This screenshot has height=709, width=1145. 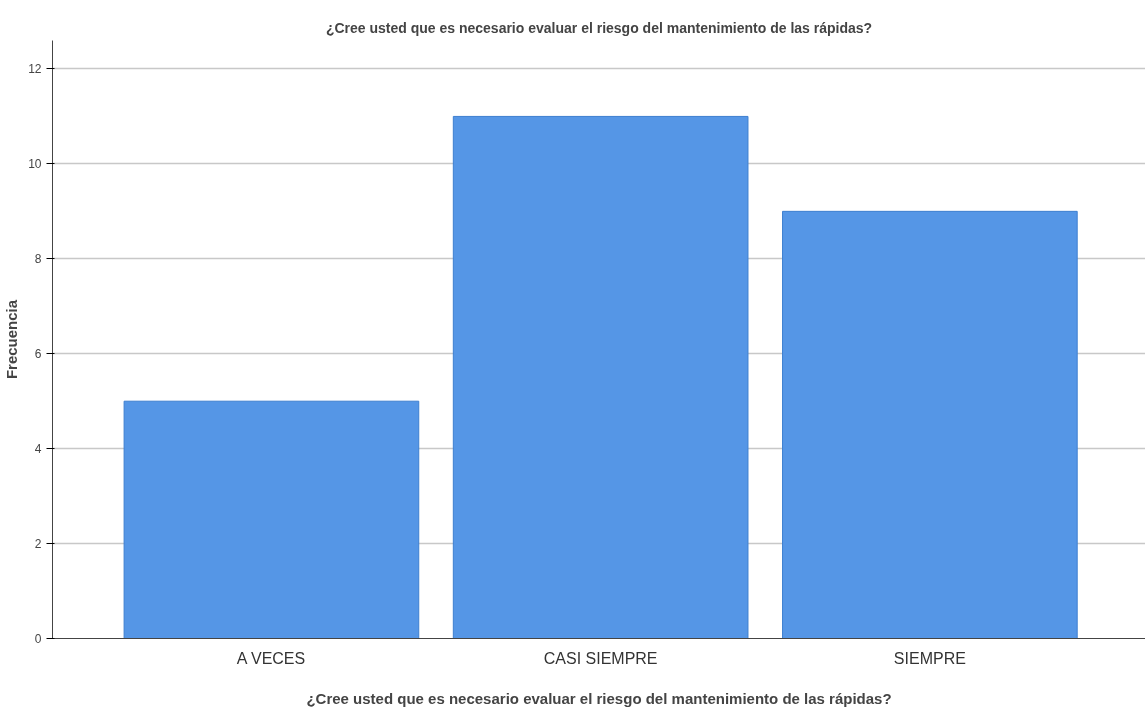 I want to click on x-tick-label: CASI SIEMPRE, so click(x=600, y=658).